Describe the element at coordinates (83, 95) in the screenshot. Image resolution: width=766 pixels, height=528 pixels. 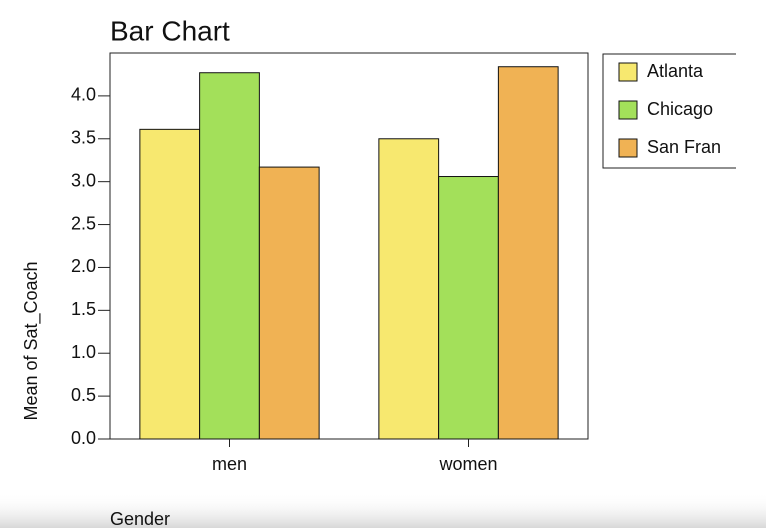
I see `y-tick-label: 4.0` at that location.